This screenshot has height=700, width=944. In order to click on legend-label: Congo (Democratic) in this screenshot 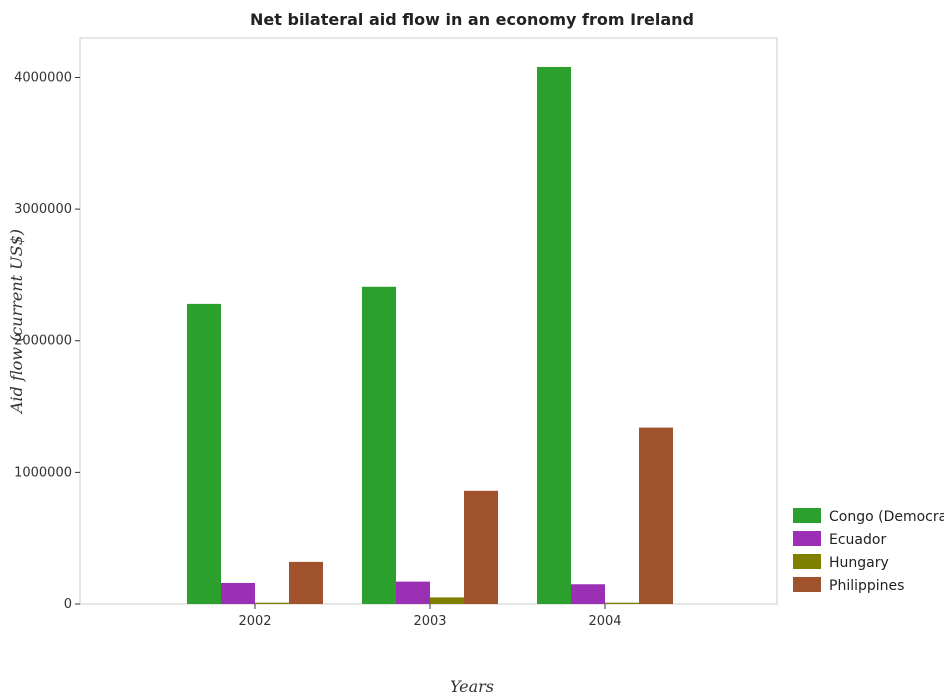, I will do `click(886, 517)`.